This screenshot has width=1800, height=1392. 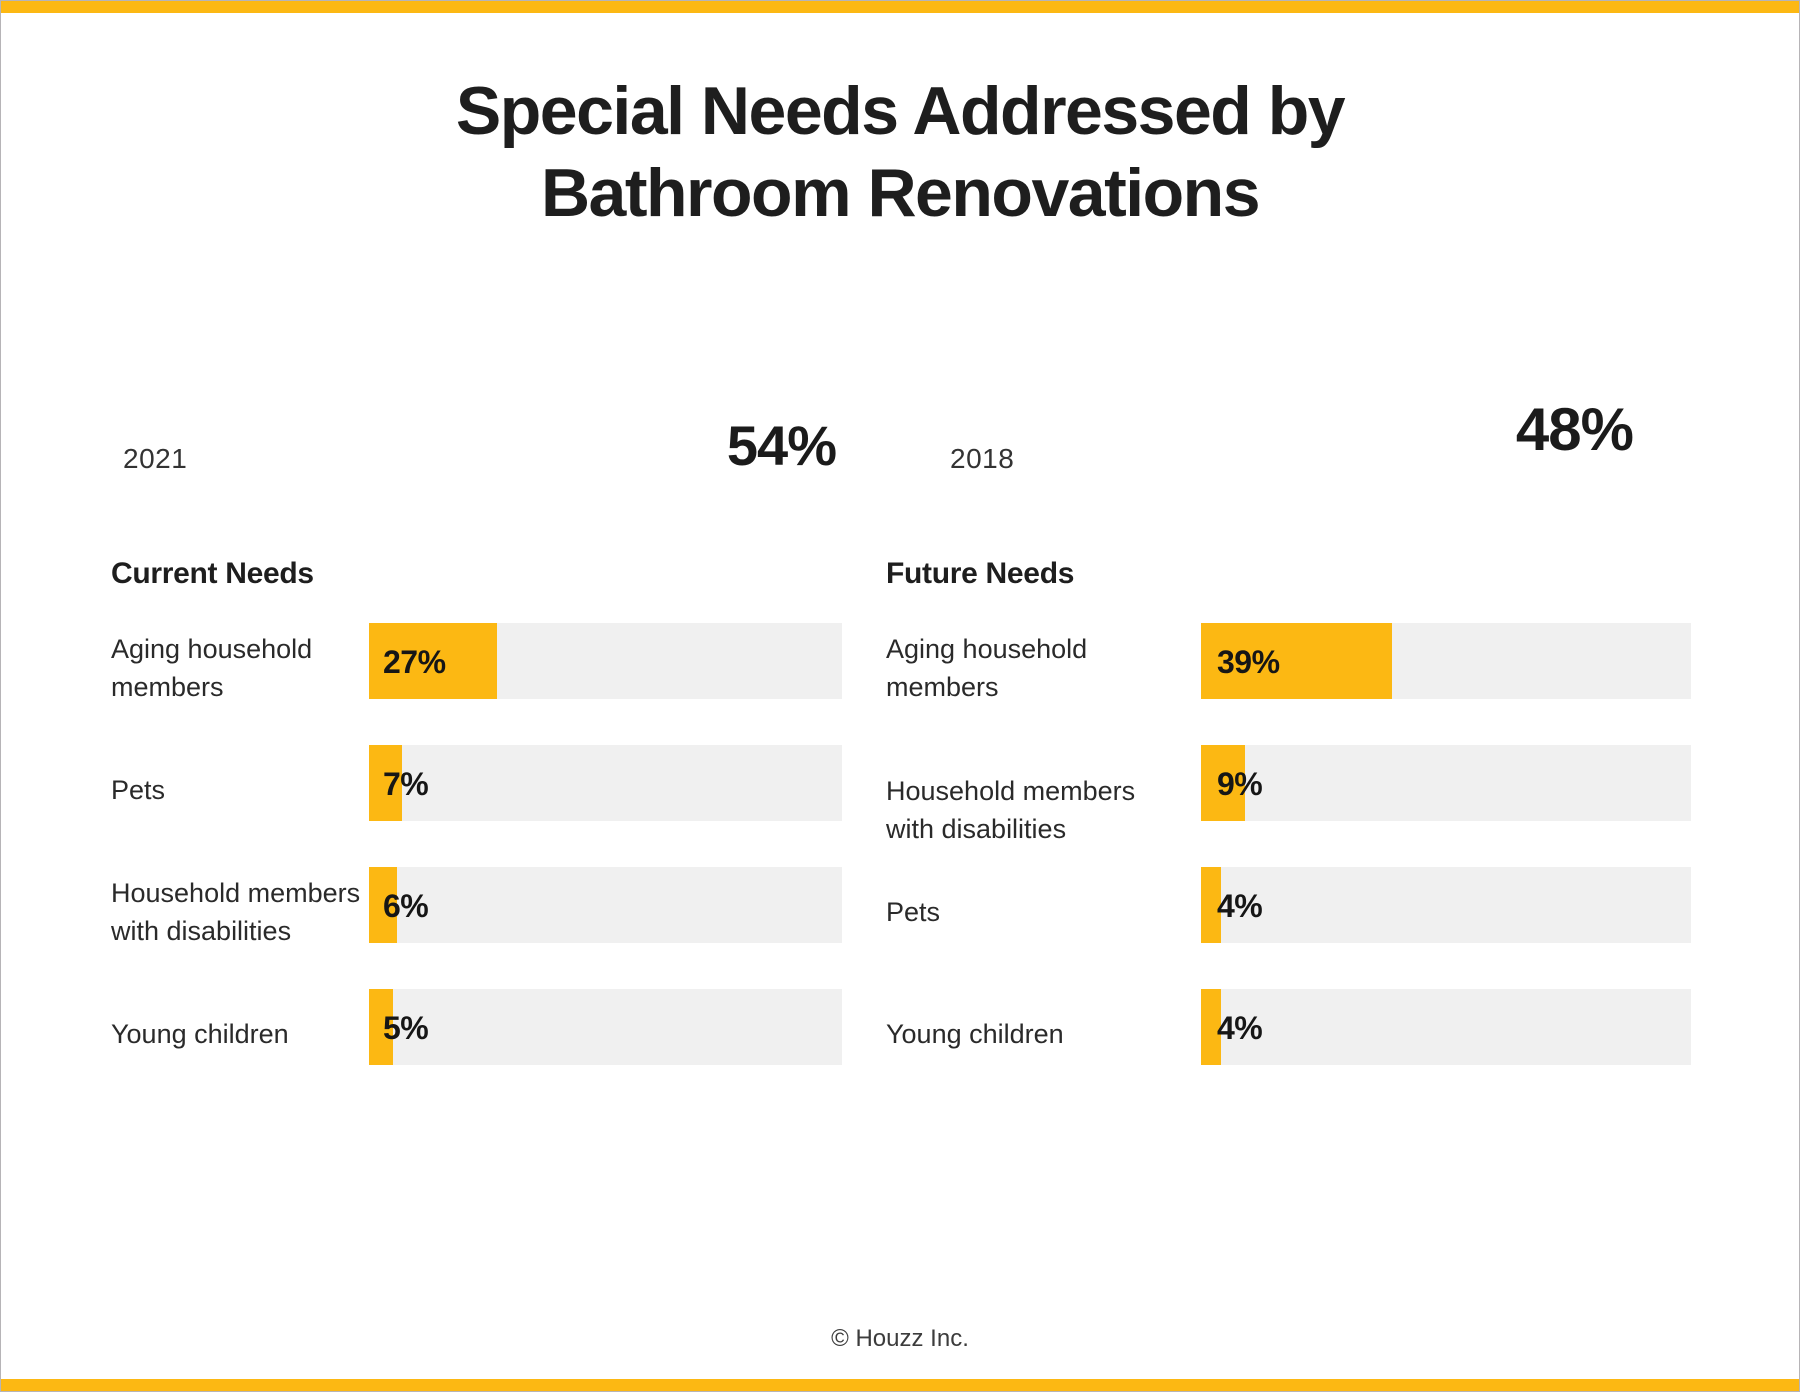 What do you see at coordinates (900, 1338) in the screenshot?
I see `footer-copyright: © Houzz Inc.` at bounding box center [900, 1338].